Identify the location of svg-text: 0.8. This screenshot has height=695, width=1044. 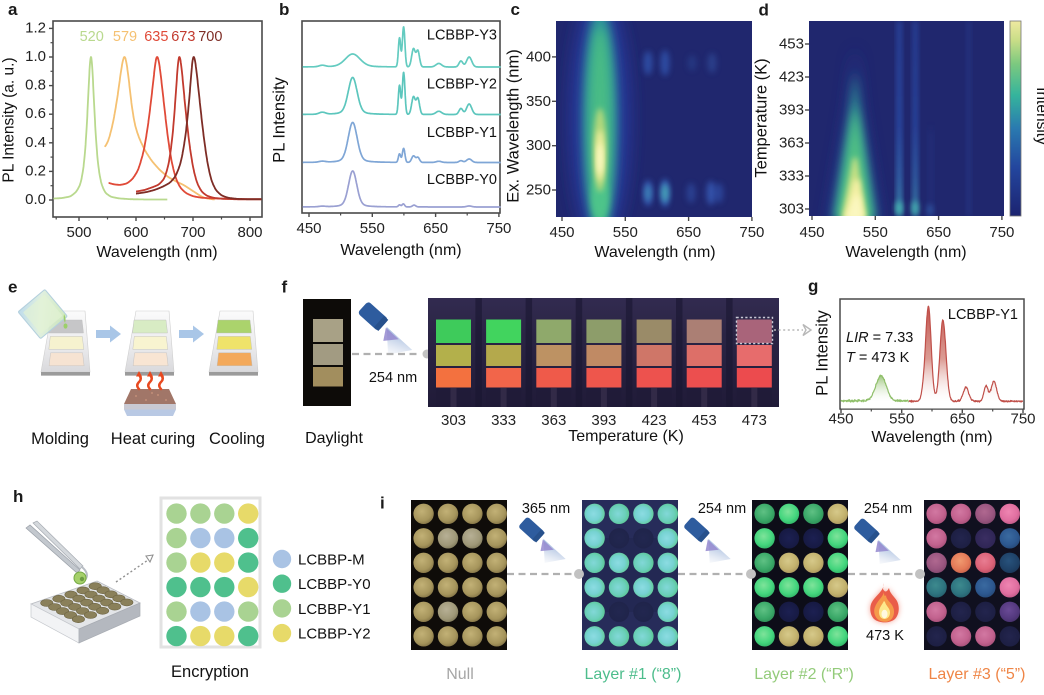
(35, 85).